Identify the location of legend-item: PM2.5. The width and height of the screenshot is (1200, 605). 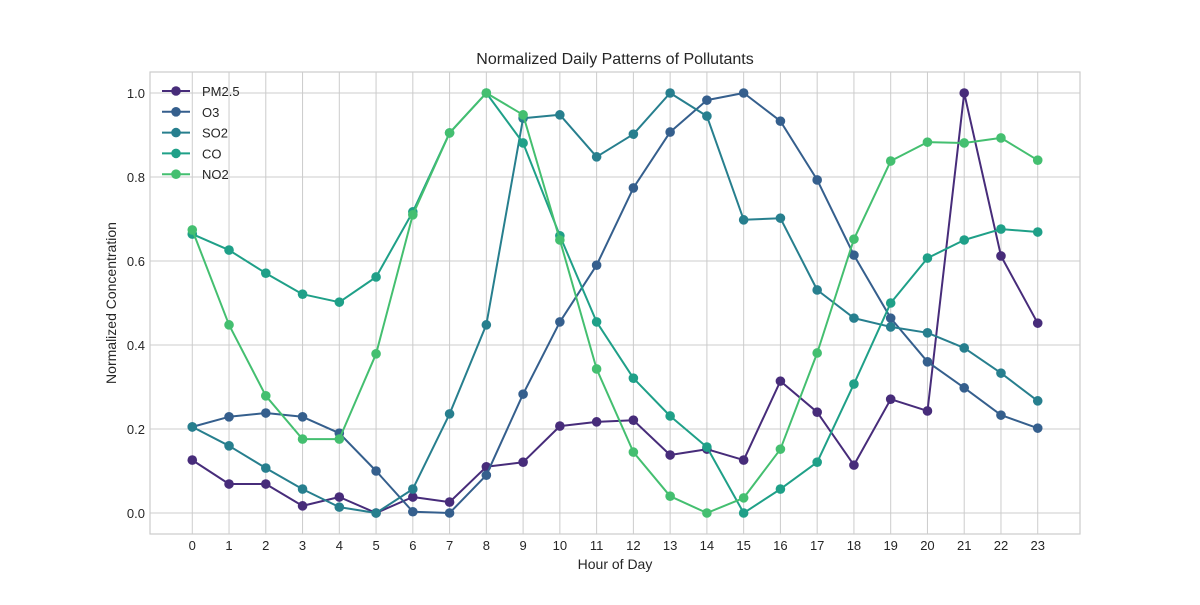
(201, 91).